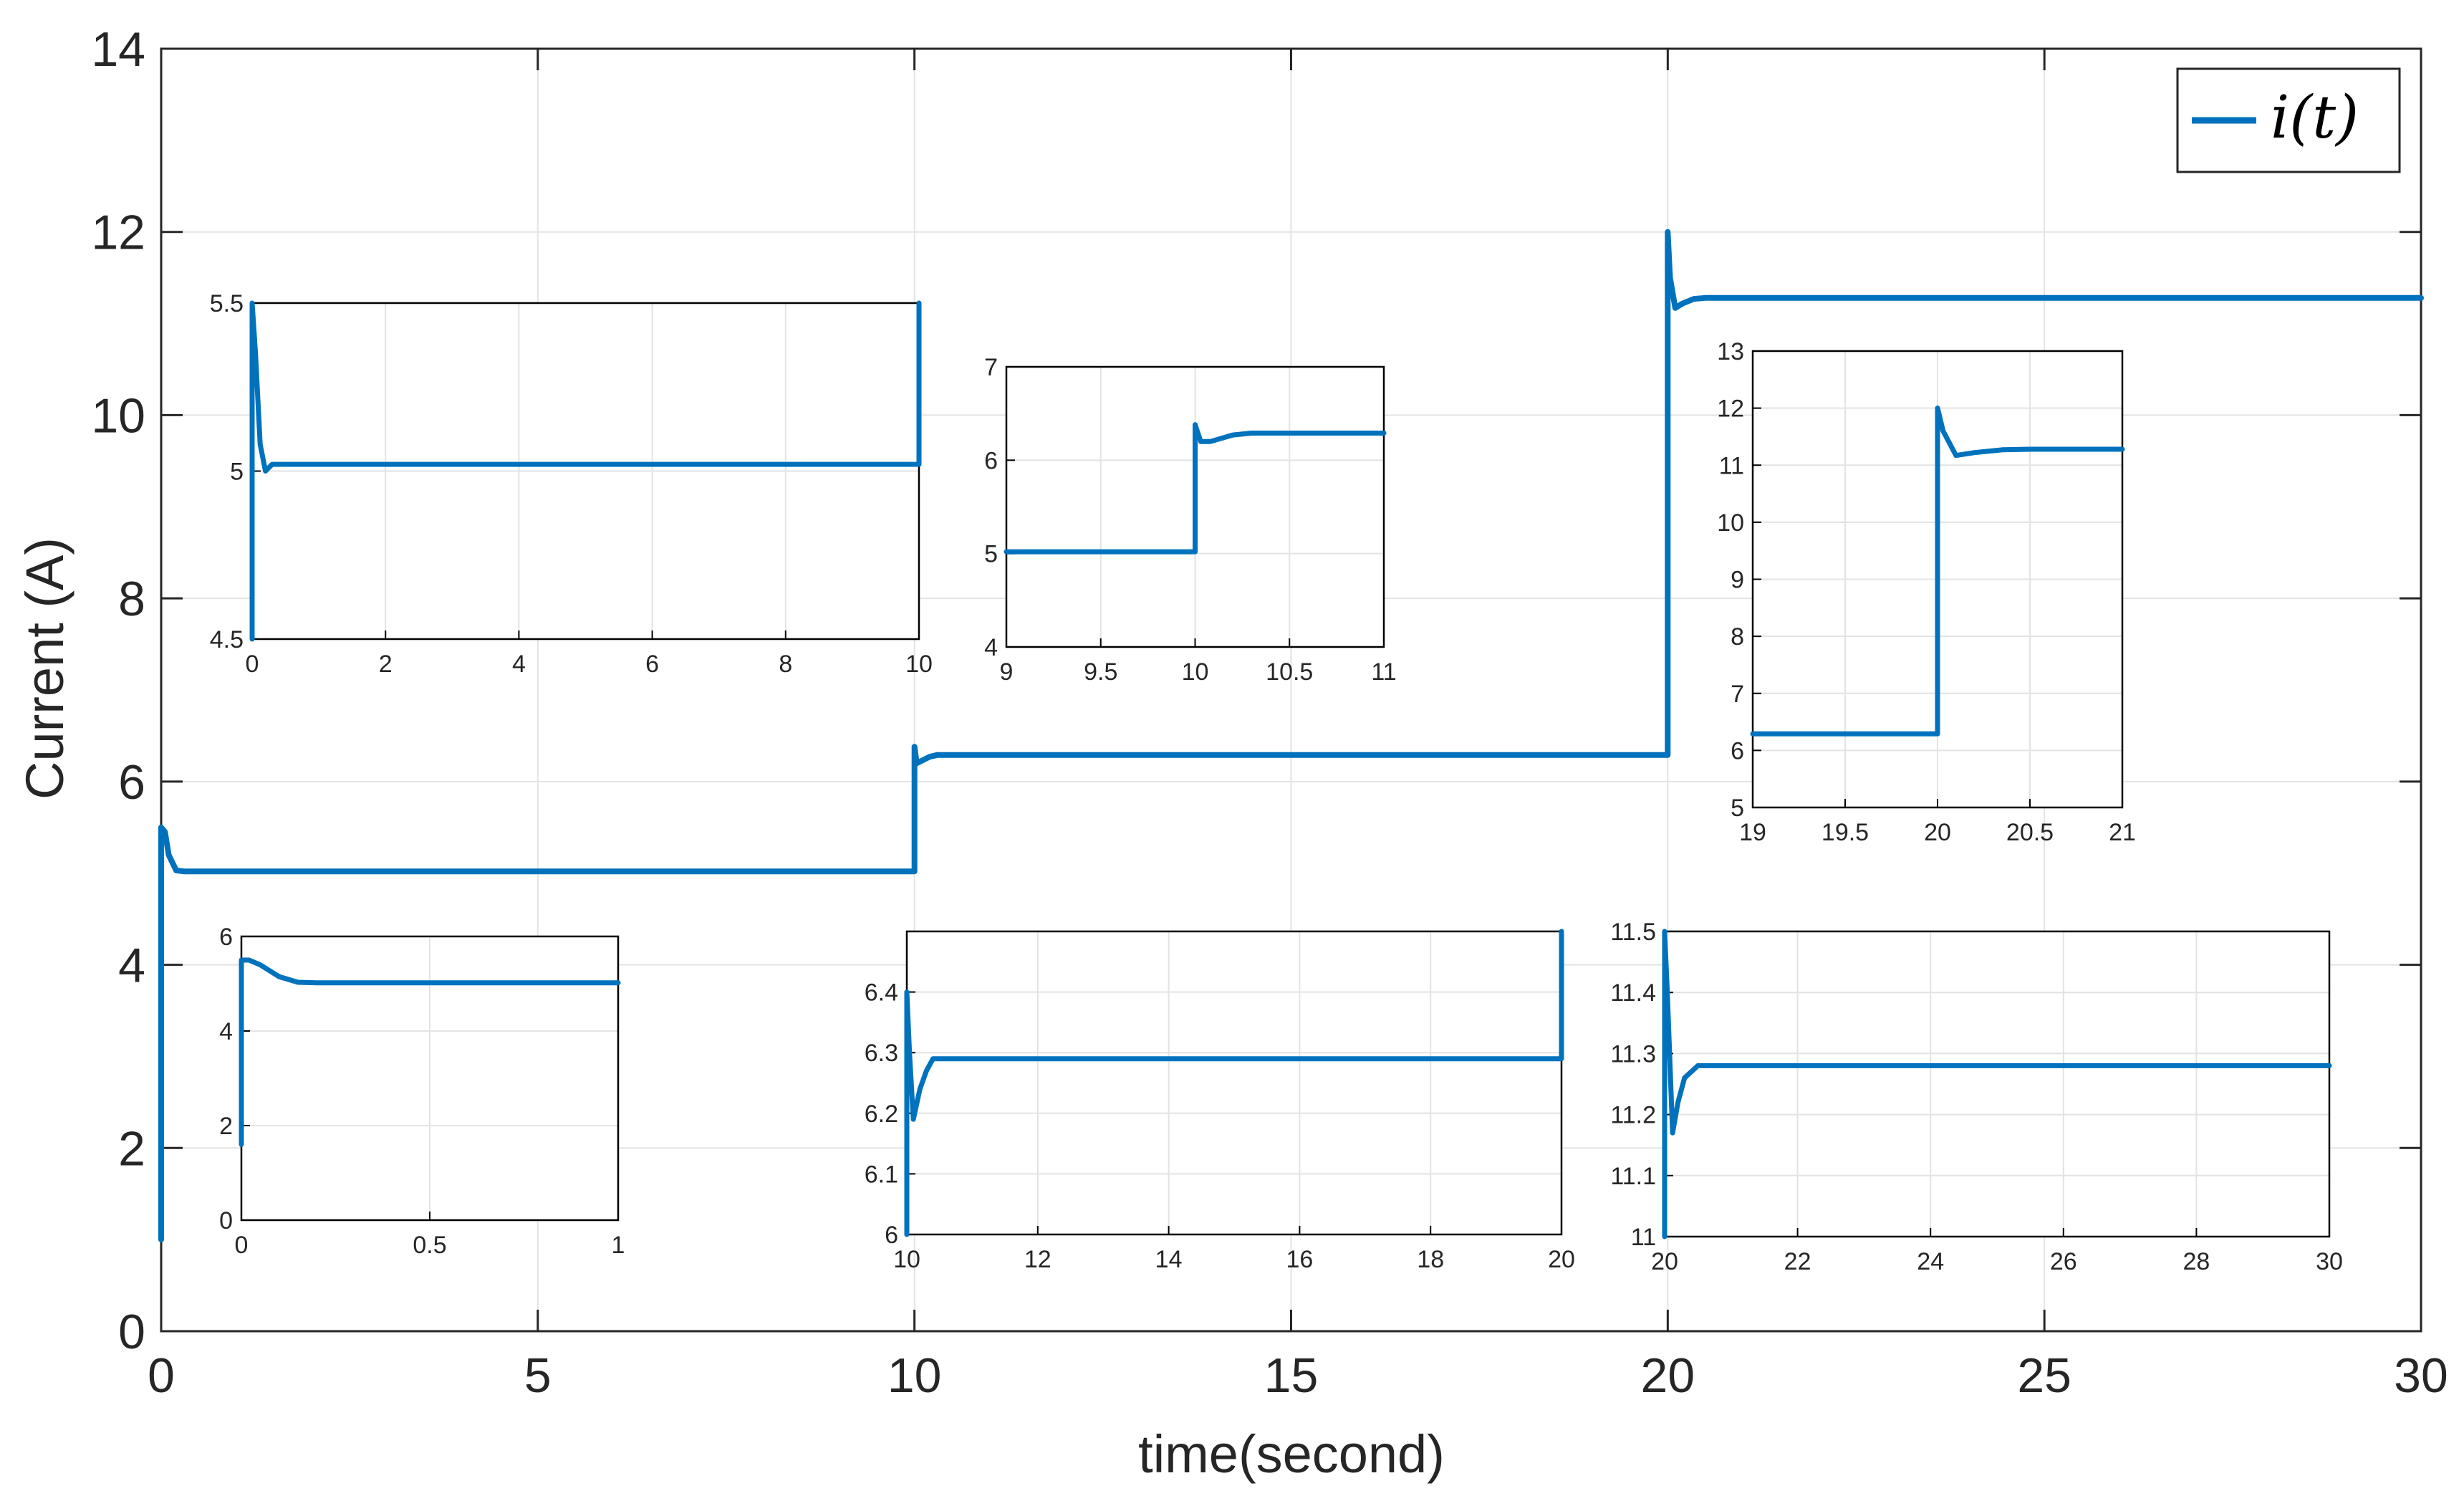 The height and width of the screenshot is (1501, 2464). What do you see at coordinates (161, 1375) in the screenshot?
I see `x-tick-label: 0` at bounding box center [161, 1375].